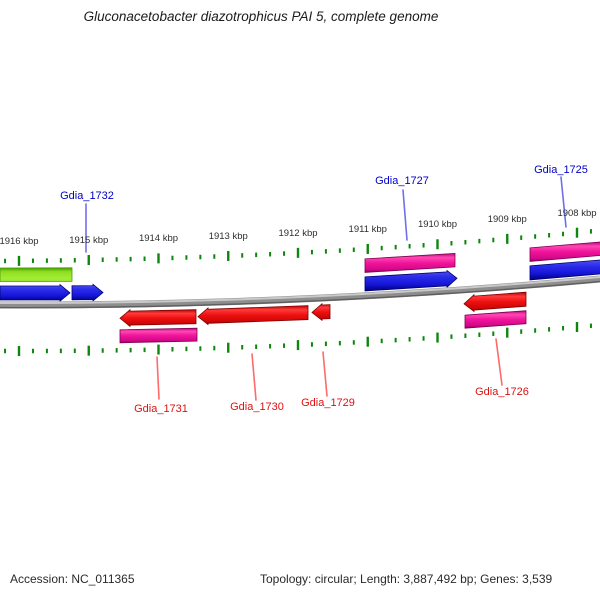  I want to click on genome-backbone-highlight, so click(300, 290).